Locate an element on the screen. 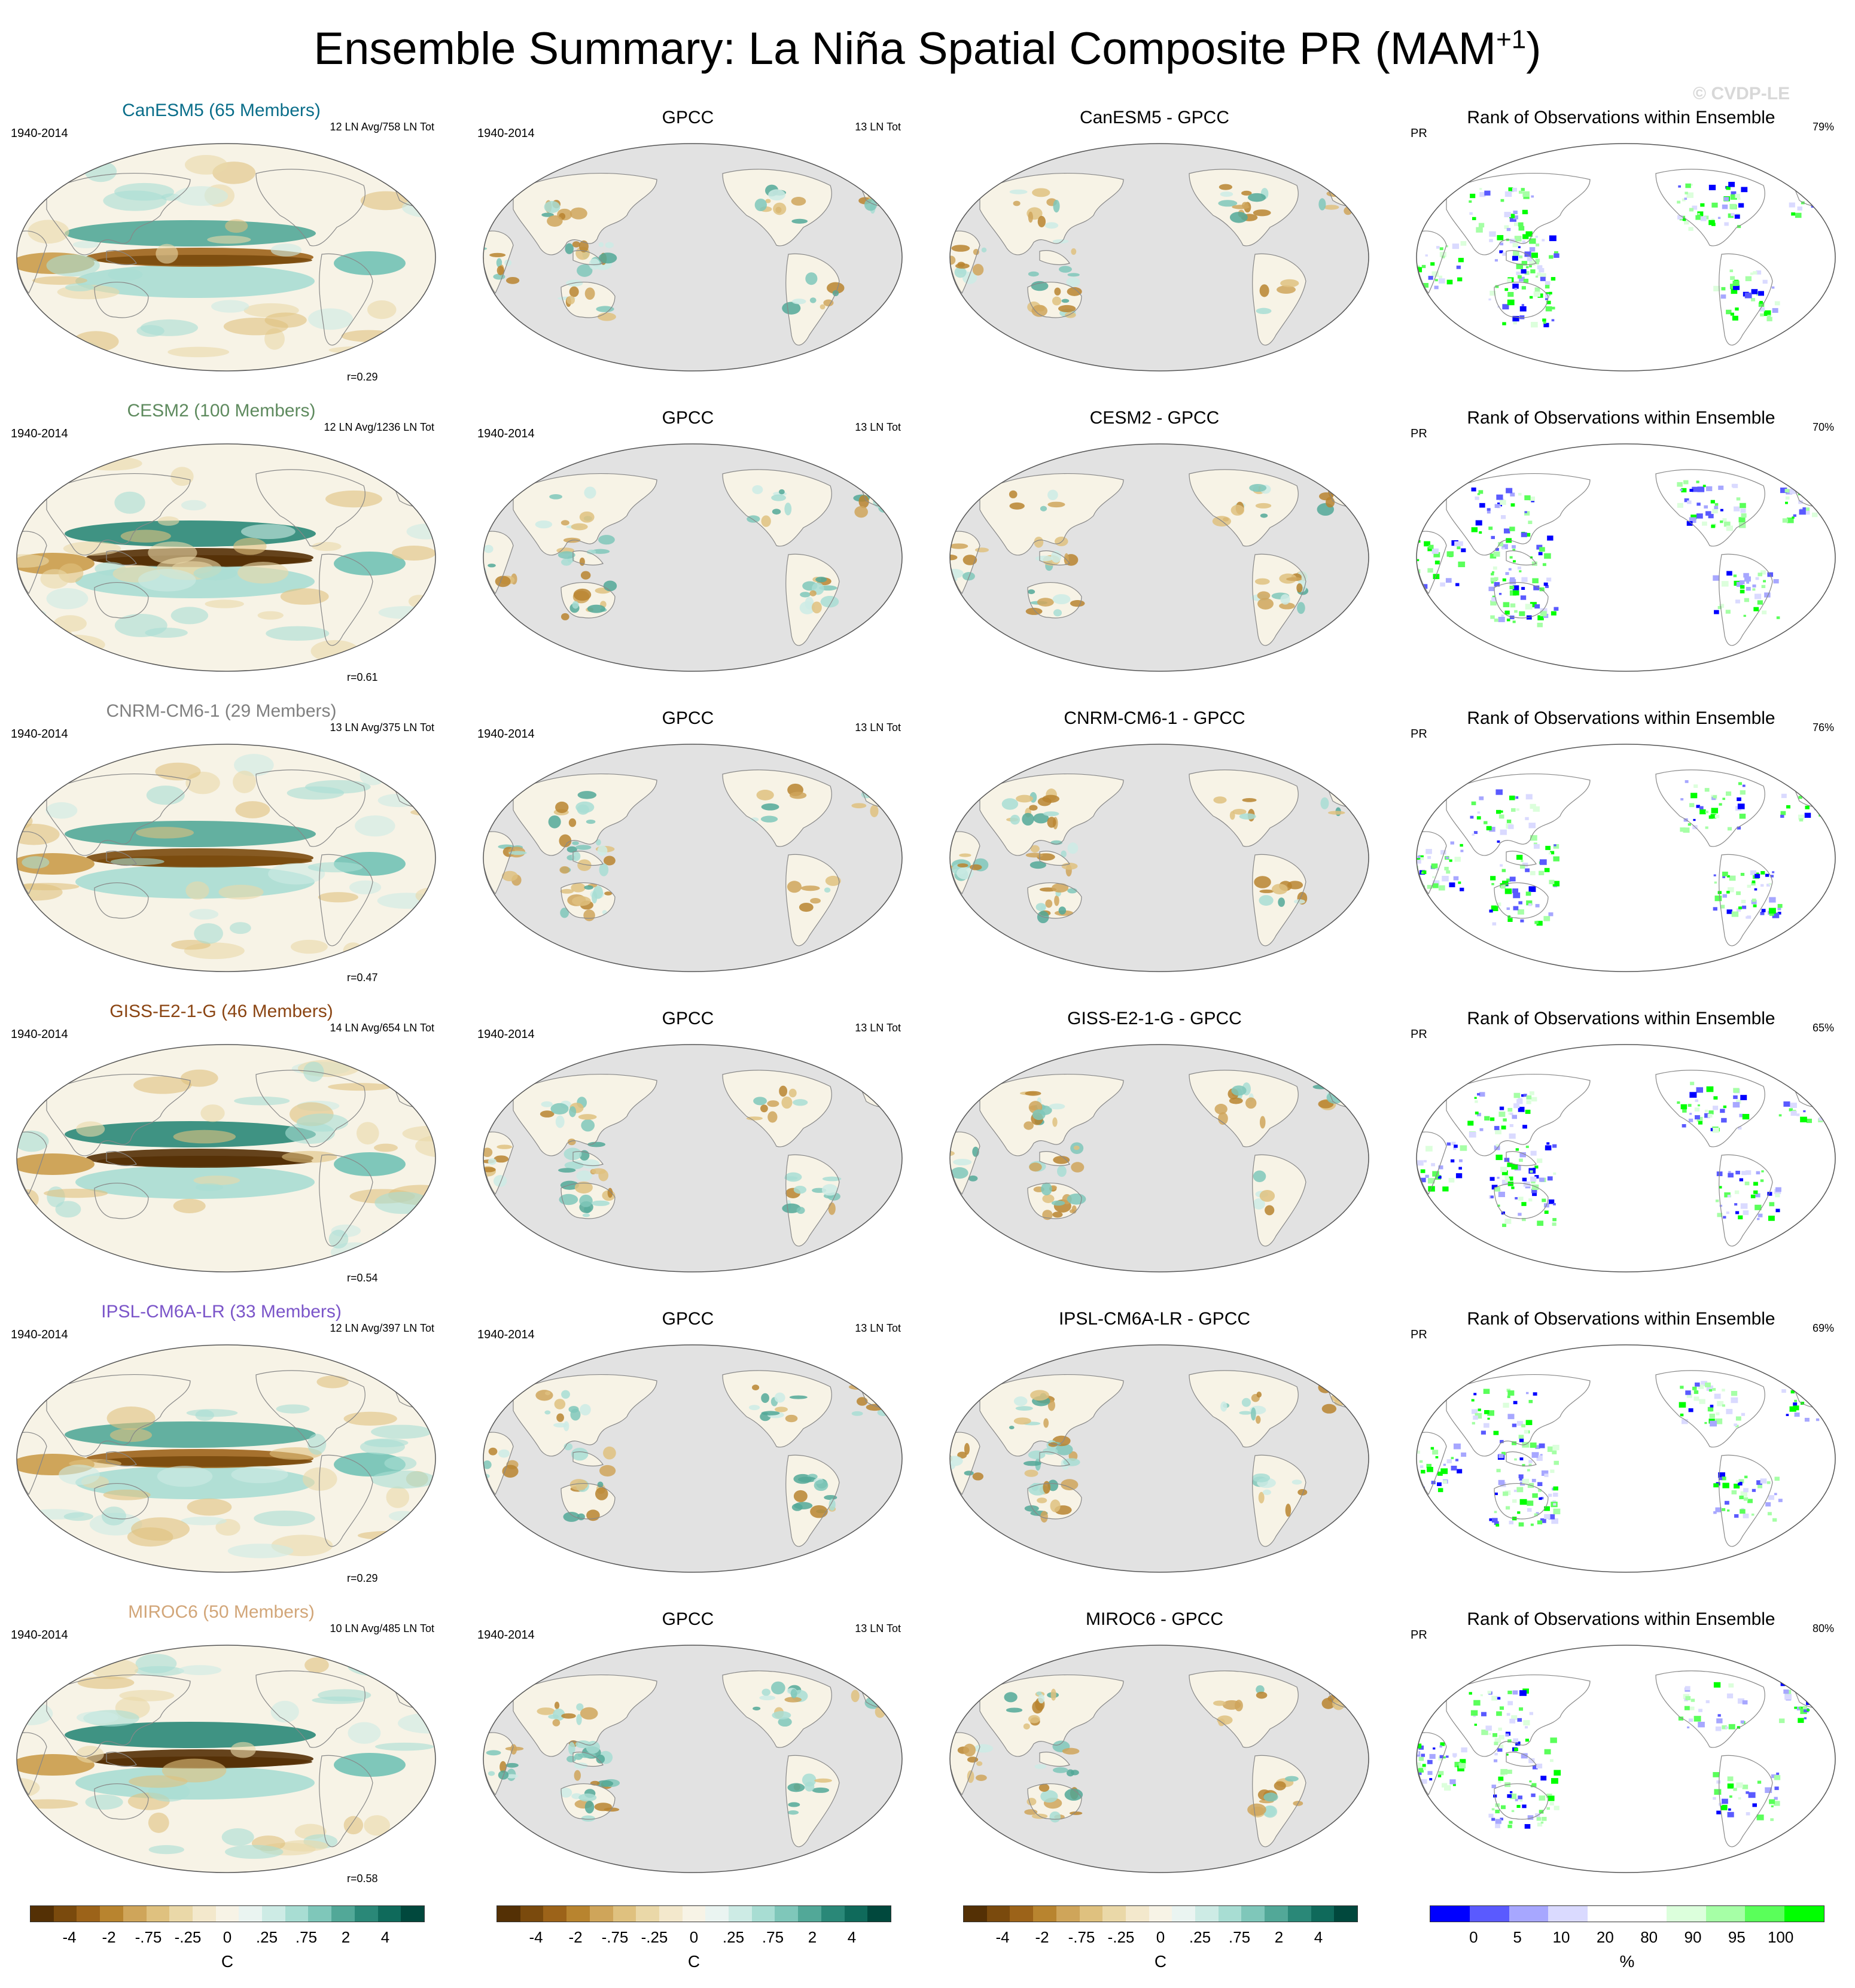 This screenshot has height=1988, width=1855. obs-map is located at coordinates (690, 557).